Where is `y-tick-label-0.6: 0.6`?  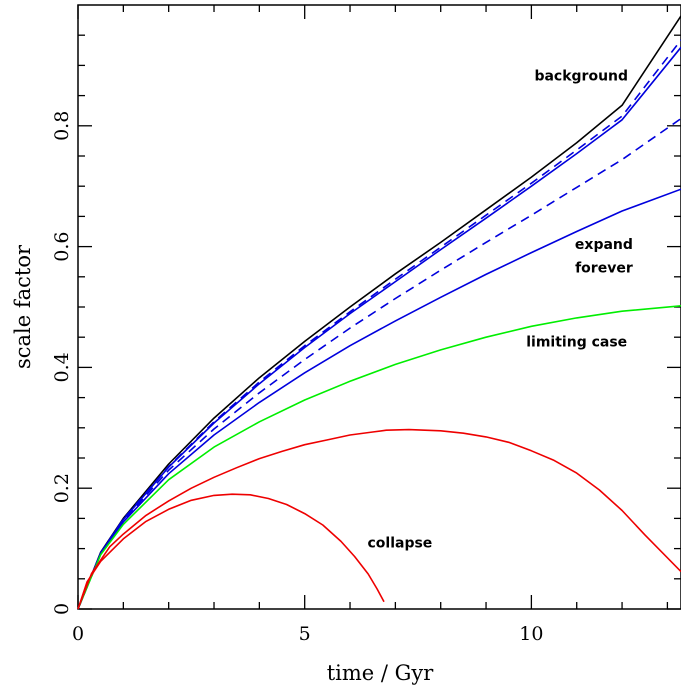 y-tick-label-0.6: 0.6 is located at coordinates (62, 246).